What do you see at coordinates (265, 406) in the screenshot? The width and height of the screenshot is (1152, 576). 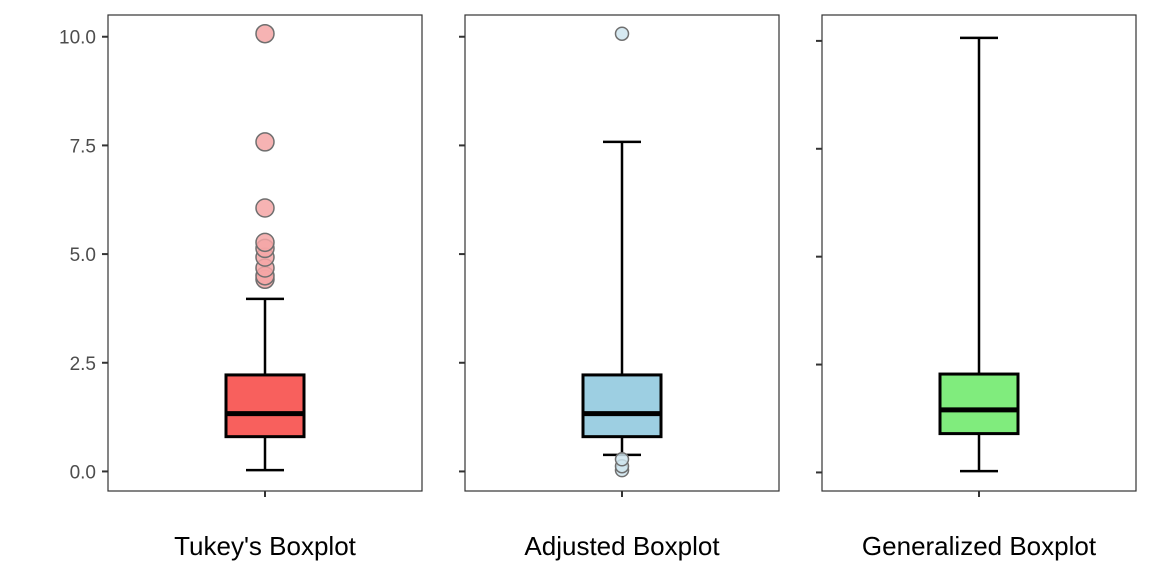 I see `panel-tukey-box` at bounding box center [265, 406].